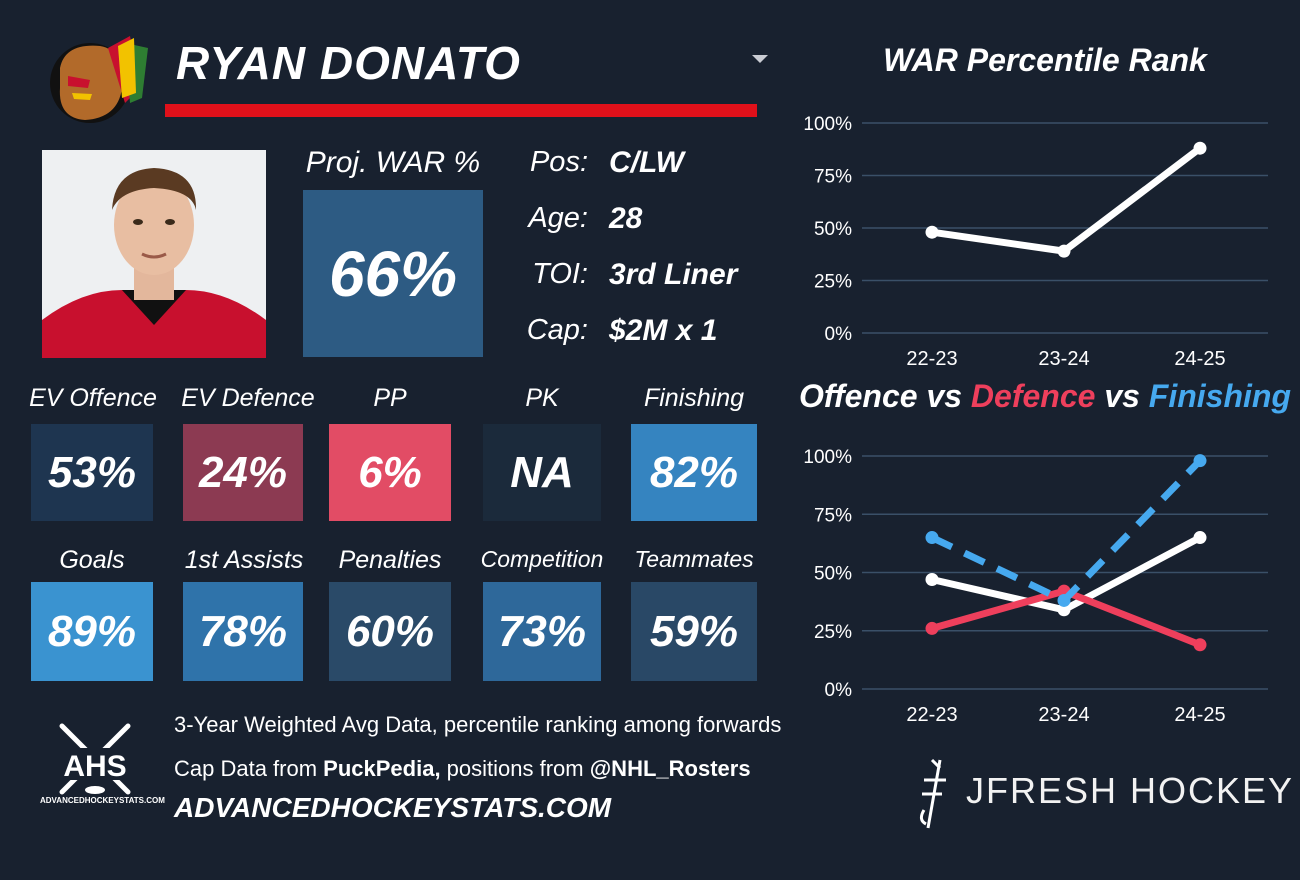 The width and height of the screenshot is (1300, 880). Describe the element at coordinates (1063, 359) in the screenshot. I see `war-chart-x-tick-label: 23-24` at that location.